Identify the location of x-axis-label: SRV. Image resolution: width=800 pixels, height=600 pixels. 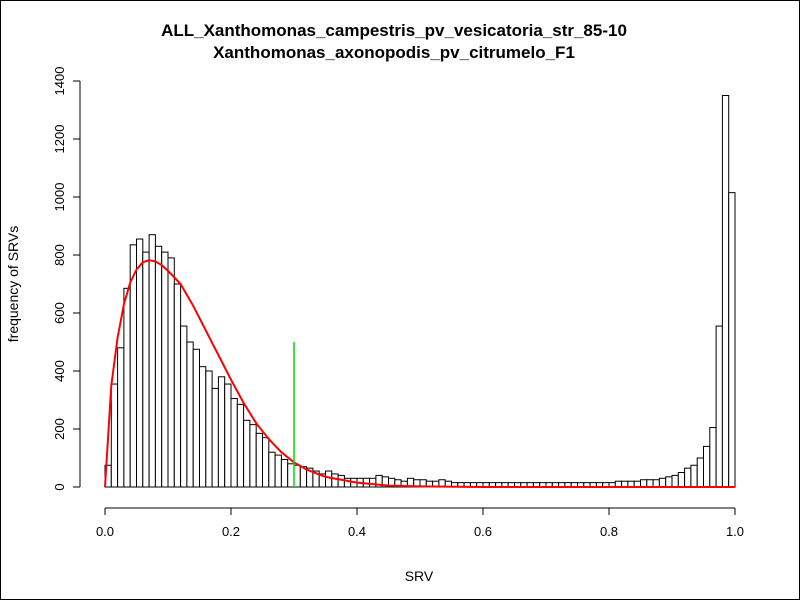
(419, 576).